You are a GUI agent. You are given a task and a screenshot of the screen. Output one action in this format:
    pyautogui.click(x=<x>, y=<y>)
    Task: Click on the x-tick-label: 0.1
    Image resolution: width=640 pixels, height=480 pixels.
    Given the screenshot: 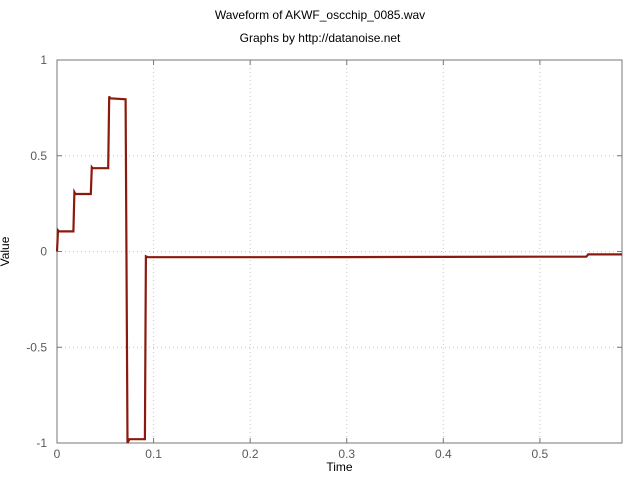 What is the action you would take?
    pyautogui.click(x=153, y=454)
    